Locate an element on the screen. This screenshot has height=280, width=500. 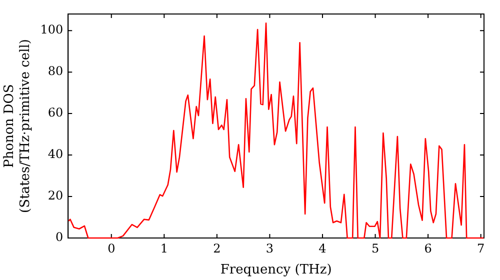
x-tick-label: 5 is located at coordinates (375, 248).